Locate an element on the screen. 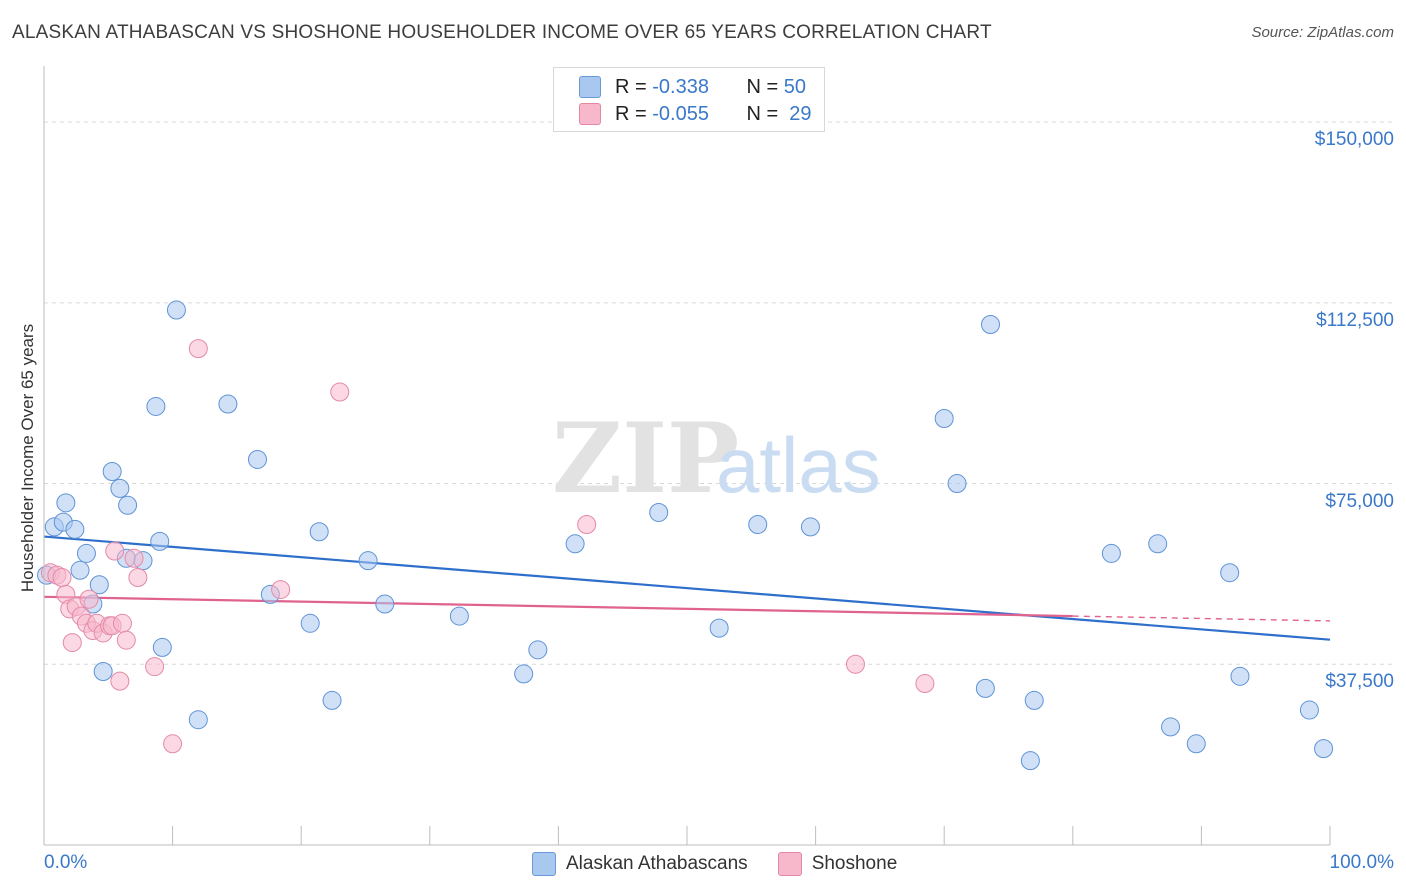 The width and height of the screenshot is (1406, 892). legend-label: Alaskan Athabascans is located at coordinates (657, 863).